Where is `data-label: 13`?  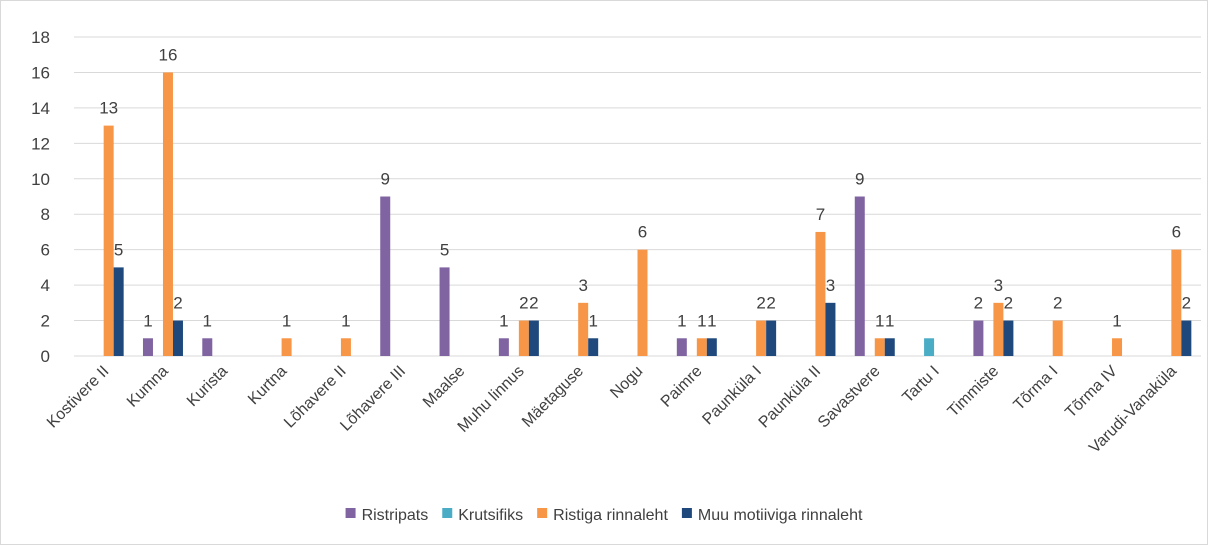 data-label: 13 is located at coordinates (108, 108).